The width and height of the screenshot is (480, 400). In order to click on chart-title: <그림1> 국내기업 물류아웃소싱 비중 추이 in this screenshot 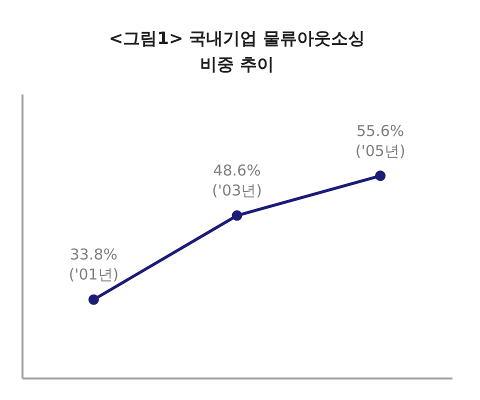, I will do `click(237, 52)`.